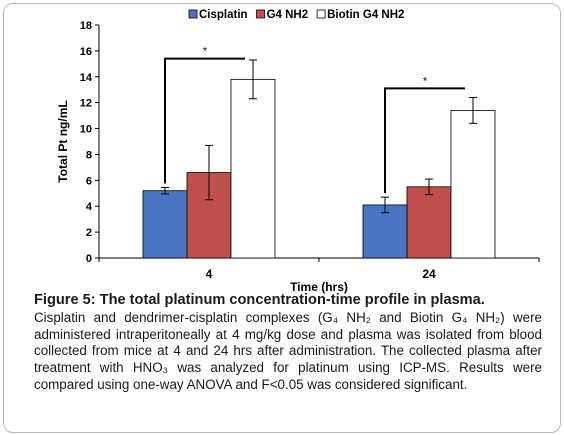 The image size is (564, 435). I want to click on y-tick-label: 0, so click(89, 259).